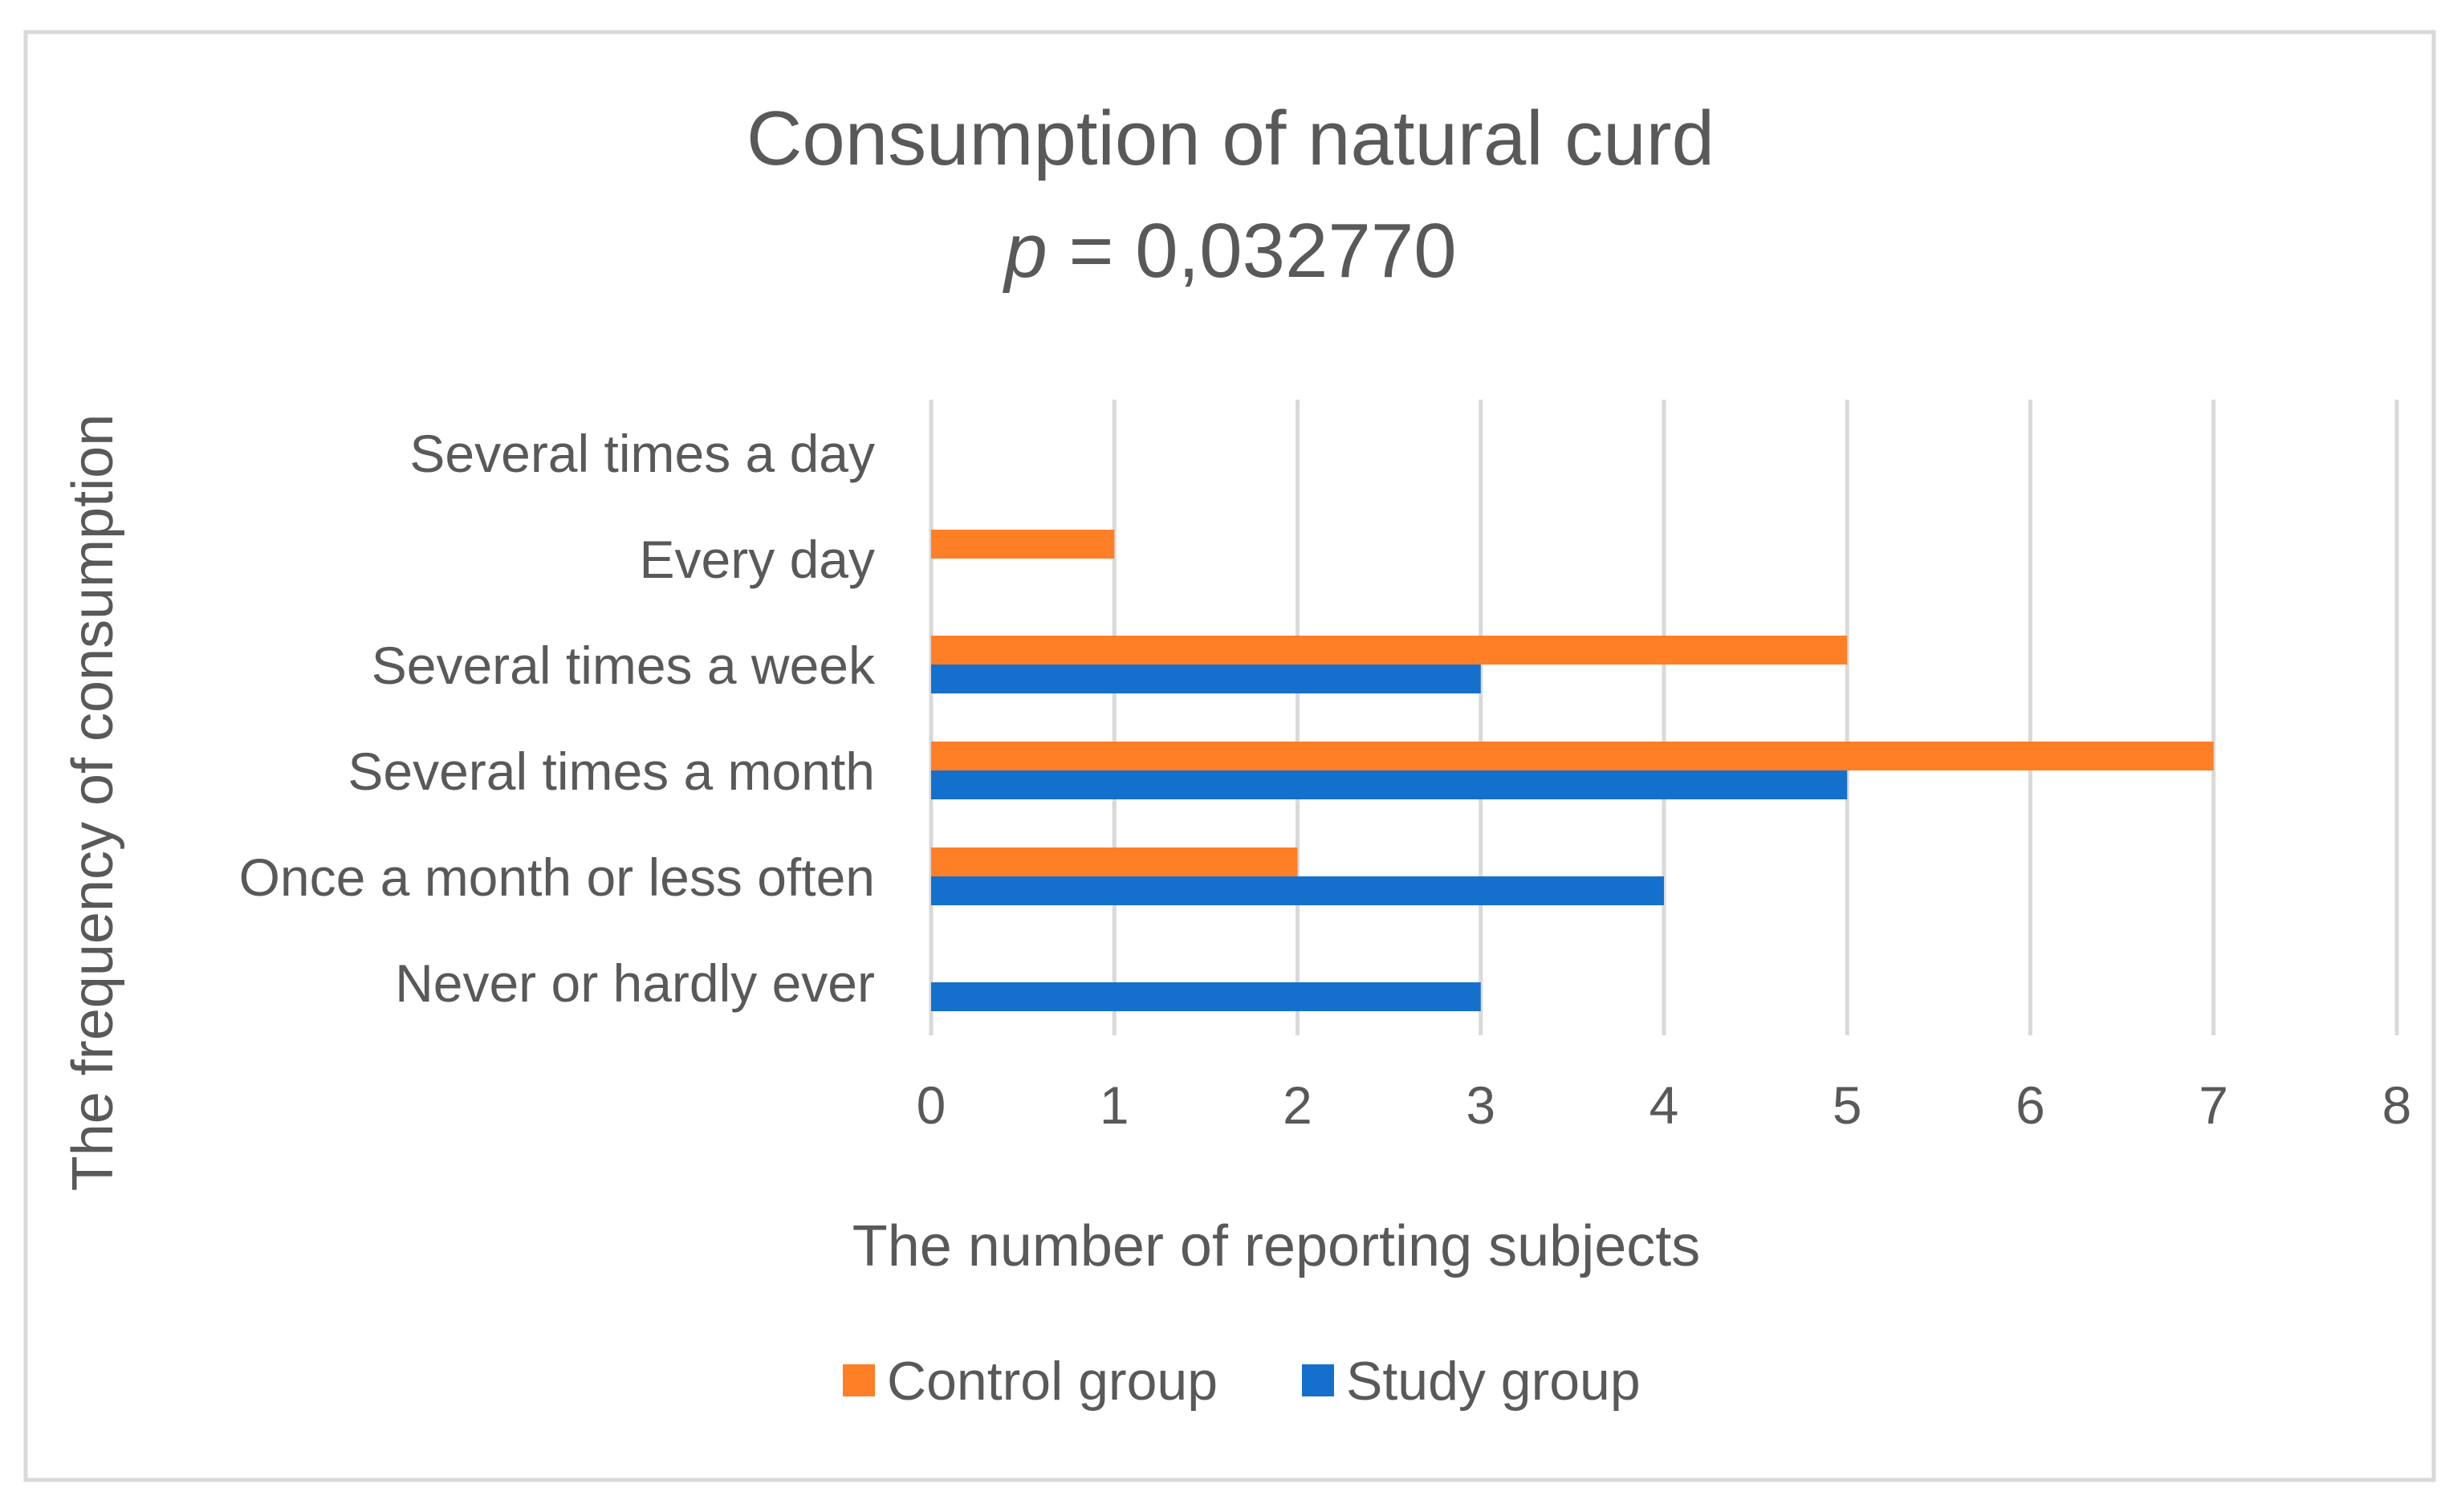 This screenshot has width=2461, height=1512. I want to click on x-tick-label: 8, so click(2397, 1105).